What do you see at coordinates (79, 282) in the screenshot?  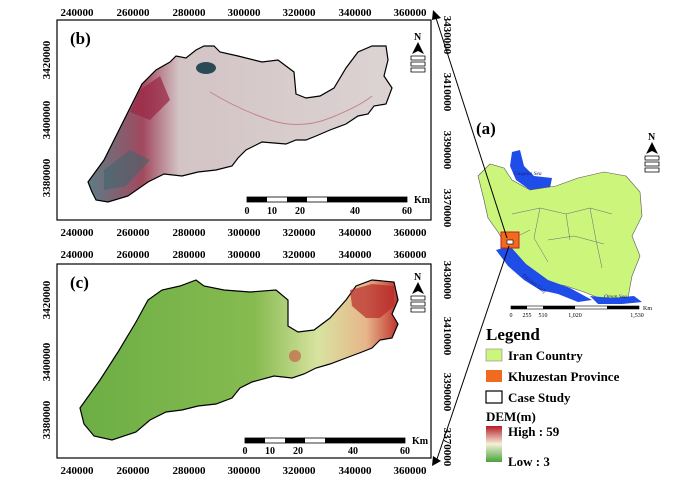 I see `panel-label: (c)` at bounding box center [79, 282].